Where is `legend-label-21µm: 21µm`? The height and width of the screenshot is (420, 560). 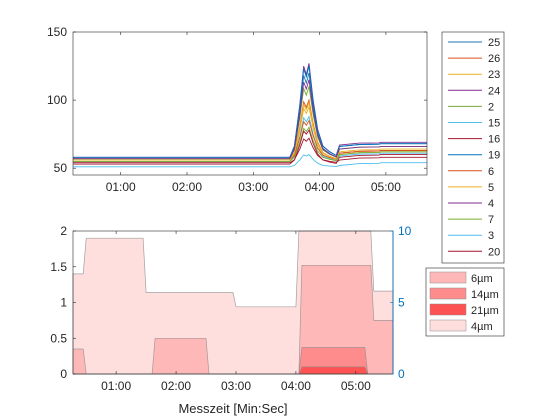 legend-label-21µm: 21µm is located at coordinates (485, 311).